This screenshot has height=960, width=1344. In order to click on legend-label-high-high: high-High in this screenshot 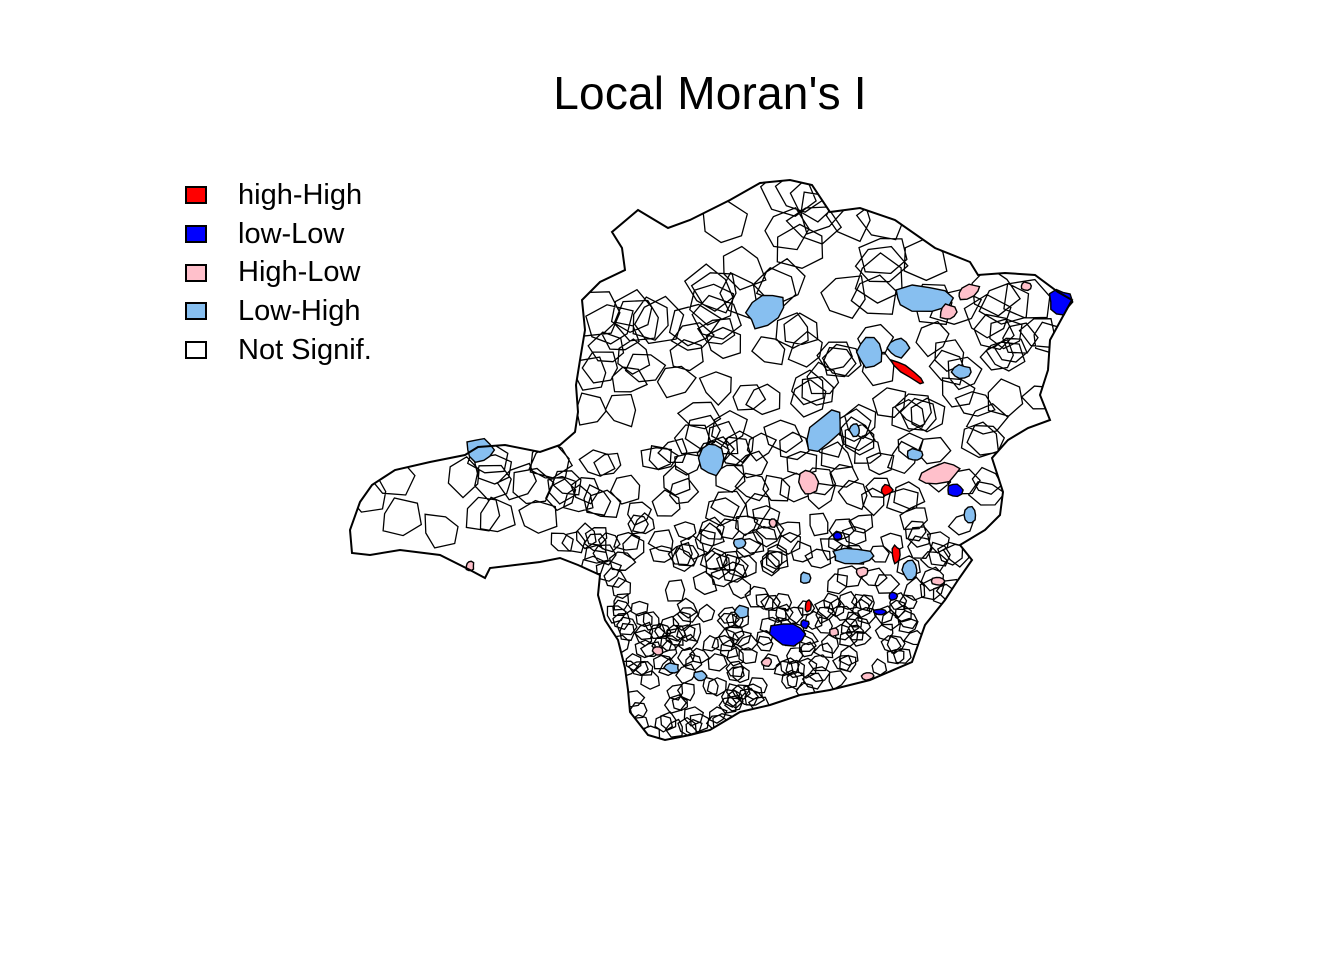, I will do `click(300, 194)`.